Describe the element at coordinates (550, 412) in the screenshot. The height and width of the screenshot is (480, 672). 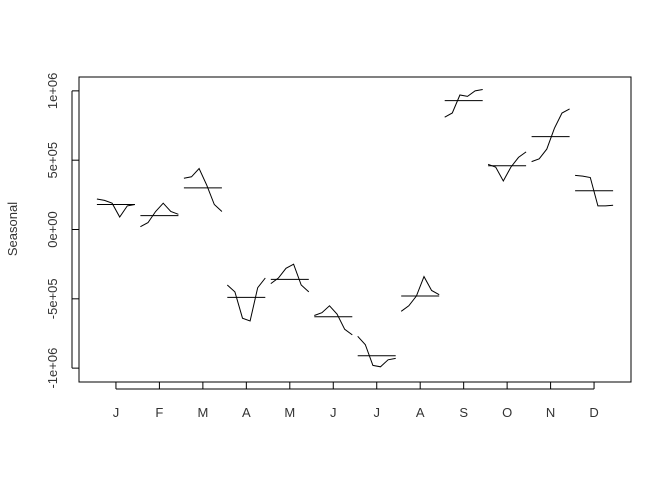
I see `x-tick-label-11: N` at that location.